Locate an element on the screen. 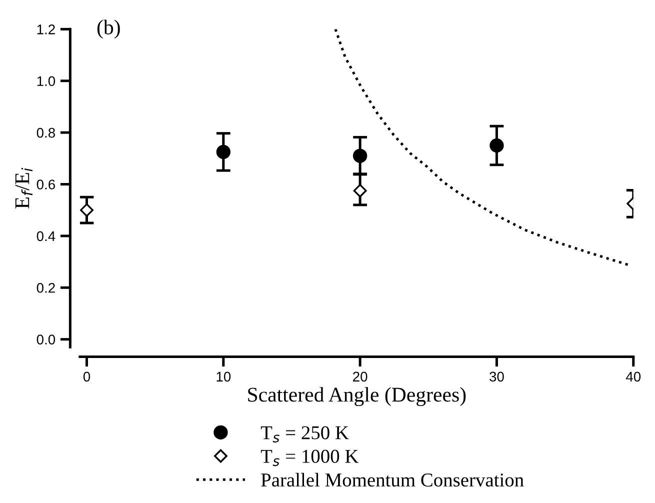 The image size is (655, 503). chart-title: (b) is located at coordinates (108, 29).